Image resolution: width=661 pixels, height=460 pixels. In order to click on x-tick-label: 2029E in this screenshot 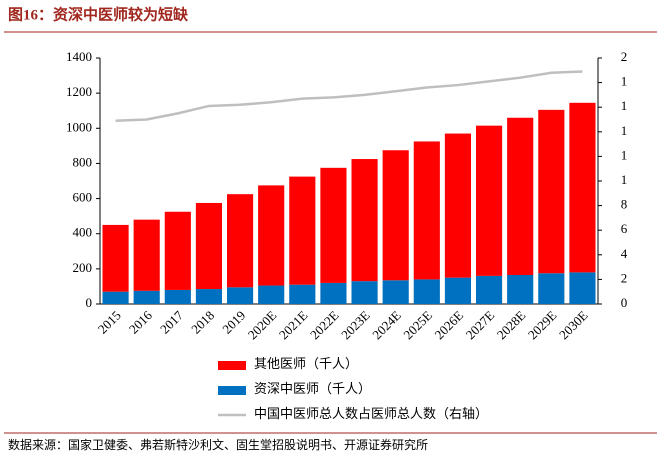, I will do `click(542, 325)`.